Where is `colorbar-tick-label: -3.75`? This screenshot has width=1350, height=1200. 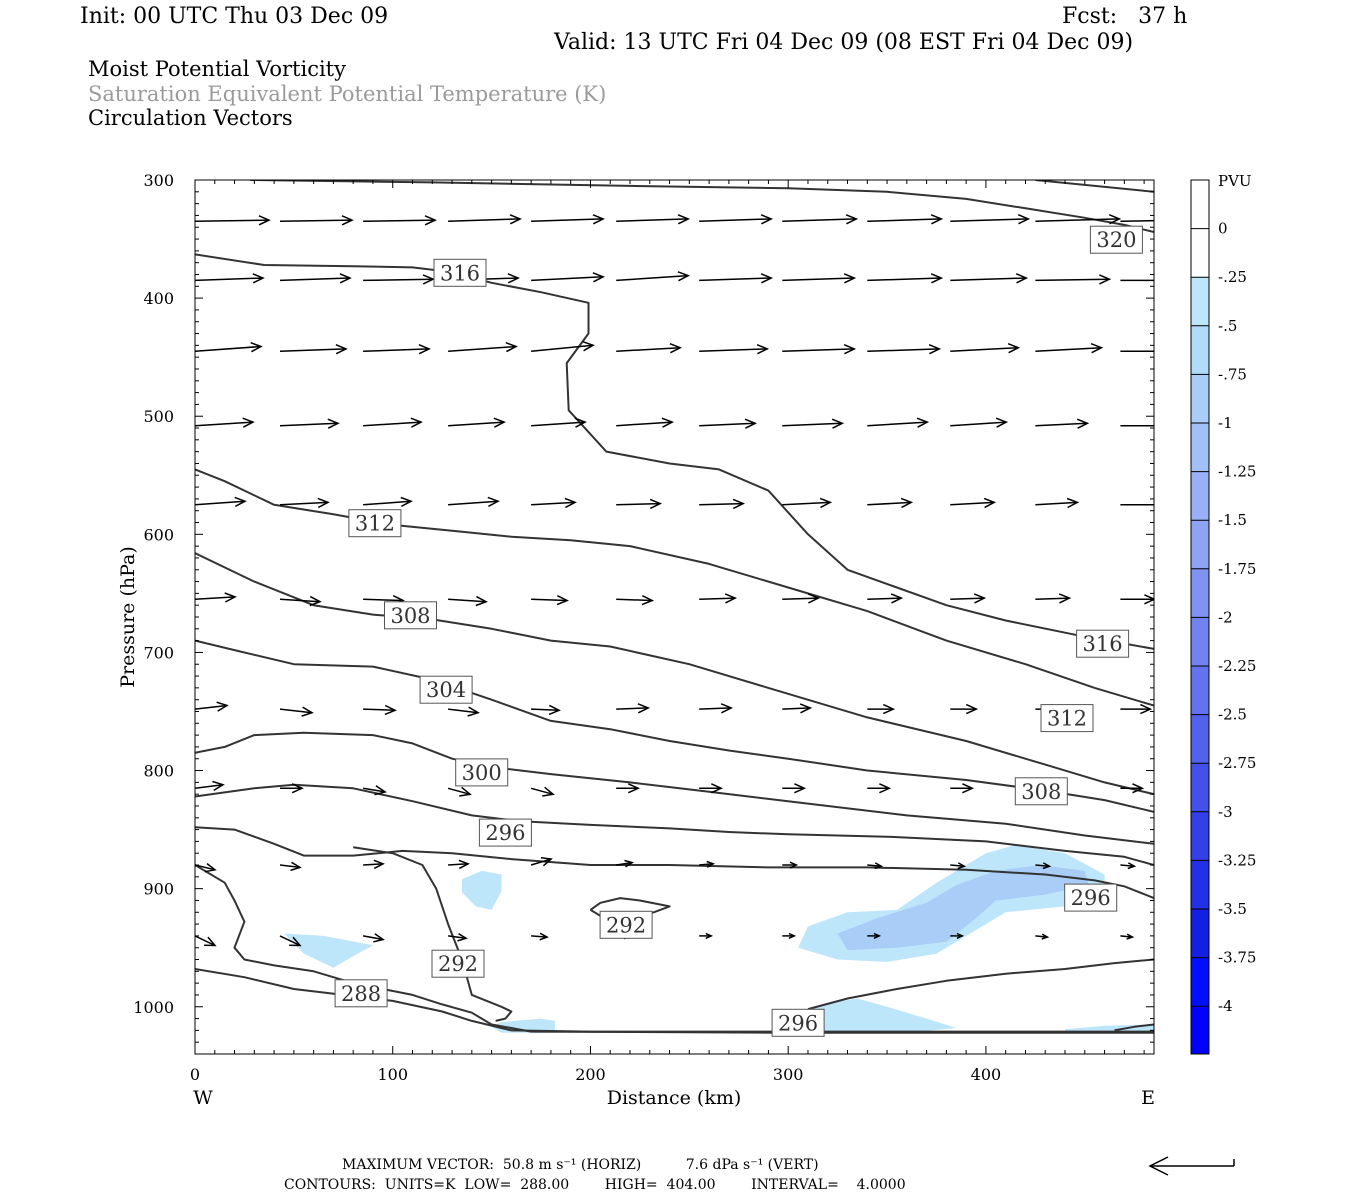 colorbar-tick-label: -3.75 is located at coordinates (1237, 958).